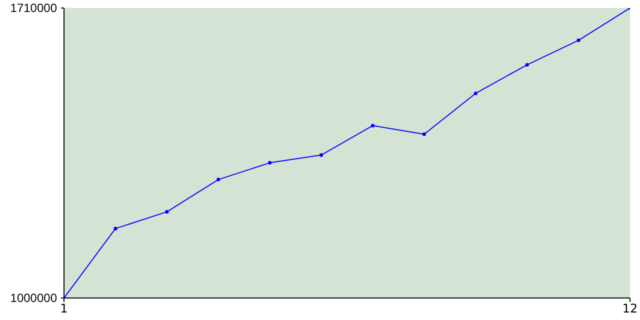 This screenshot has width=640, height=320. Describe the element at coordinates (630, 309) in the screenshot. I see `x-tick-label: 12` at that location.